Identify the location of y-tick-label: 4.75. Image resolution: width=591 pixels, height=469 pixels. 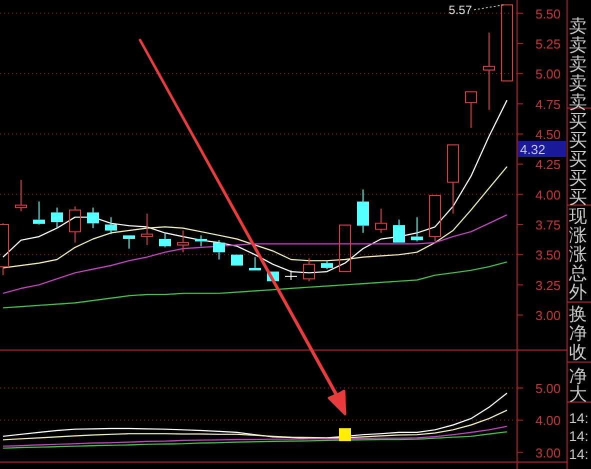
(548, 104).